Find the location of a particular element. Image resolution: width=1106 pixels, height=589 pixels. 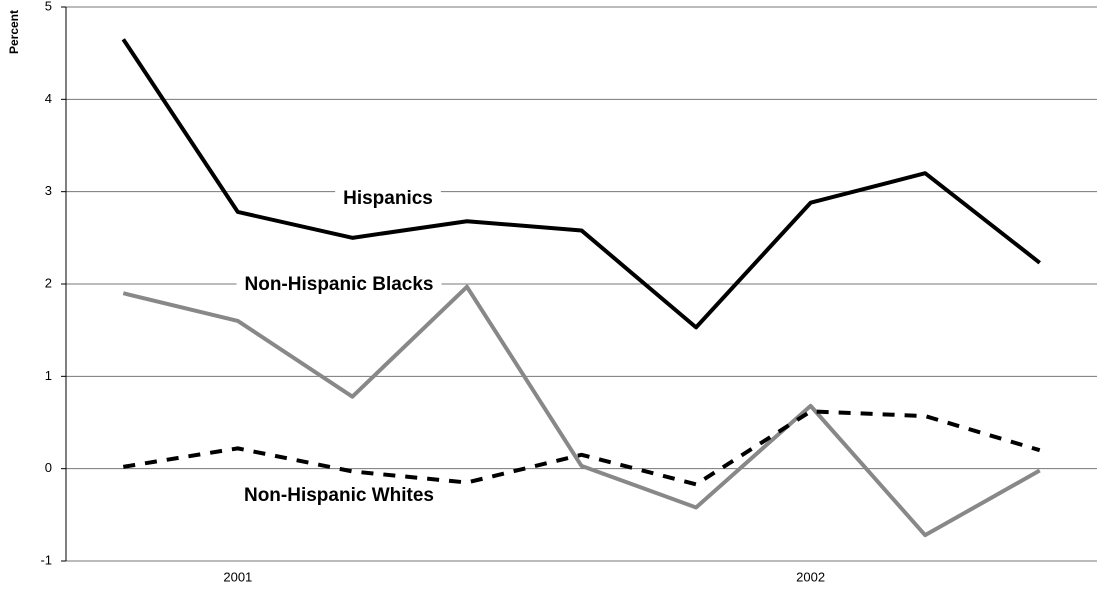

series-label: Hispanics is located at coordinates (388, 198).